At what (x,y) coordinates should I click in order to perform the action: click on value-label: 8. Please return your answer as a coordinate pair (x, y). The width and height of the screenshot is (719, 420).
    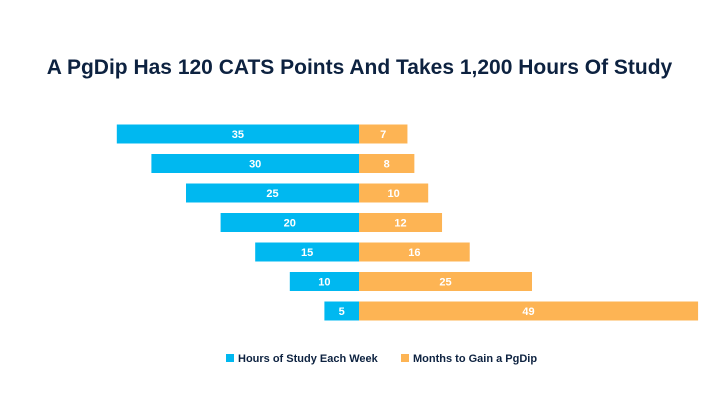
    Looking at the image, I should click on (387, 164).